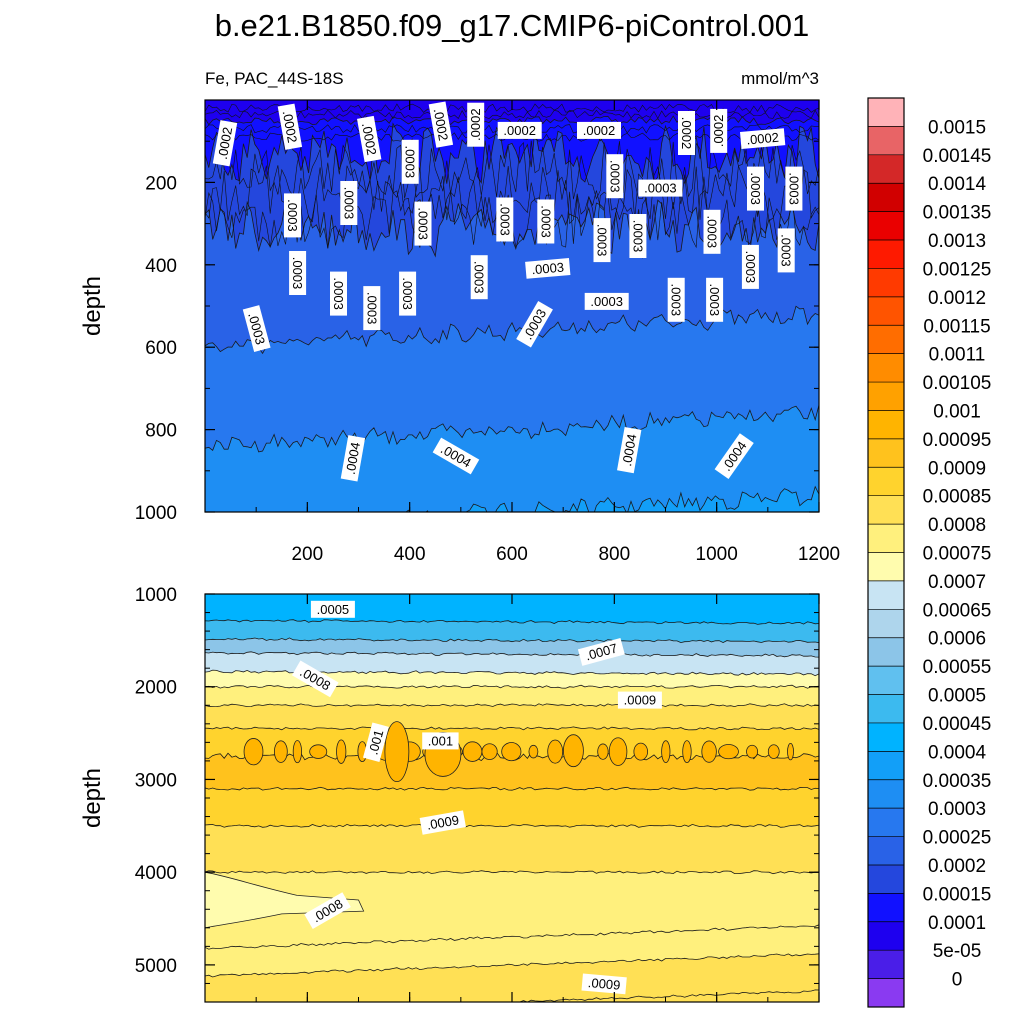  Describe the element at coordinates (957, 951) in the screenshot. I see `colorbar-label: 5e-05` at that location.